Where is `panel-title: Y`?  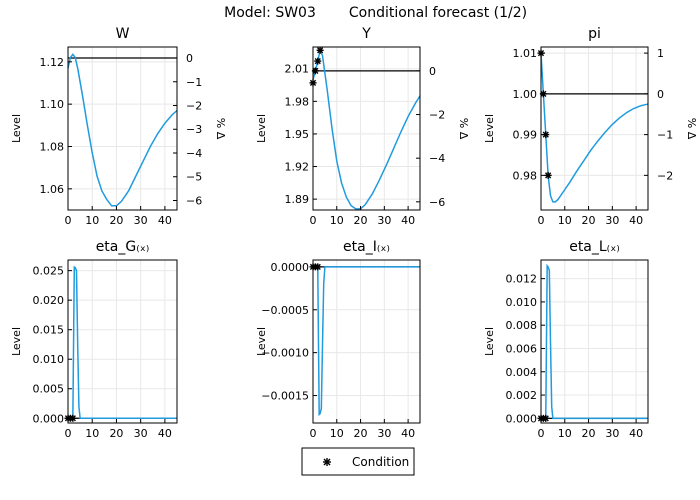 panel-title: Y is located at coordinates (366, 34).